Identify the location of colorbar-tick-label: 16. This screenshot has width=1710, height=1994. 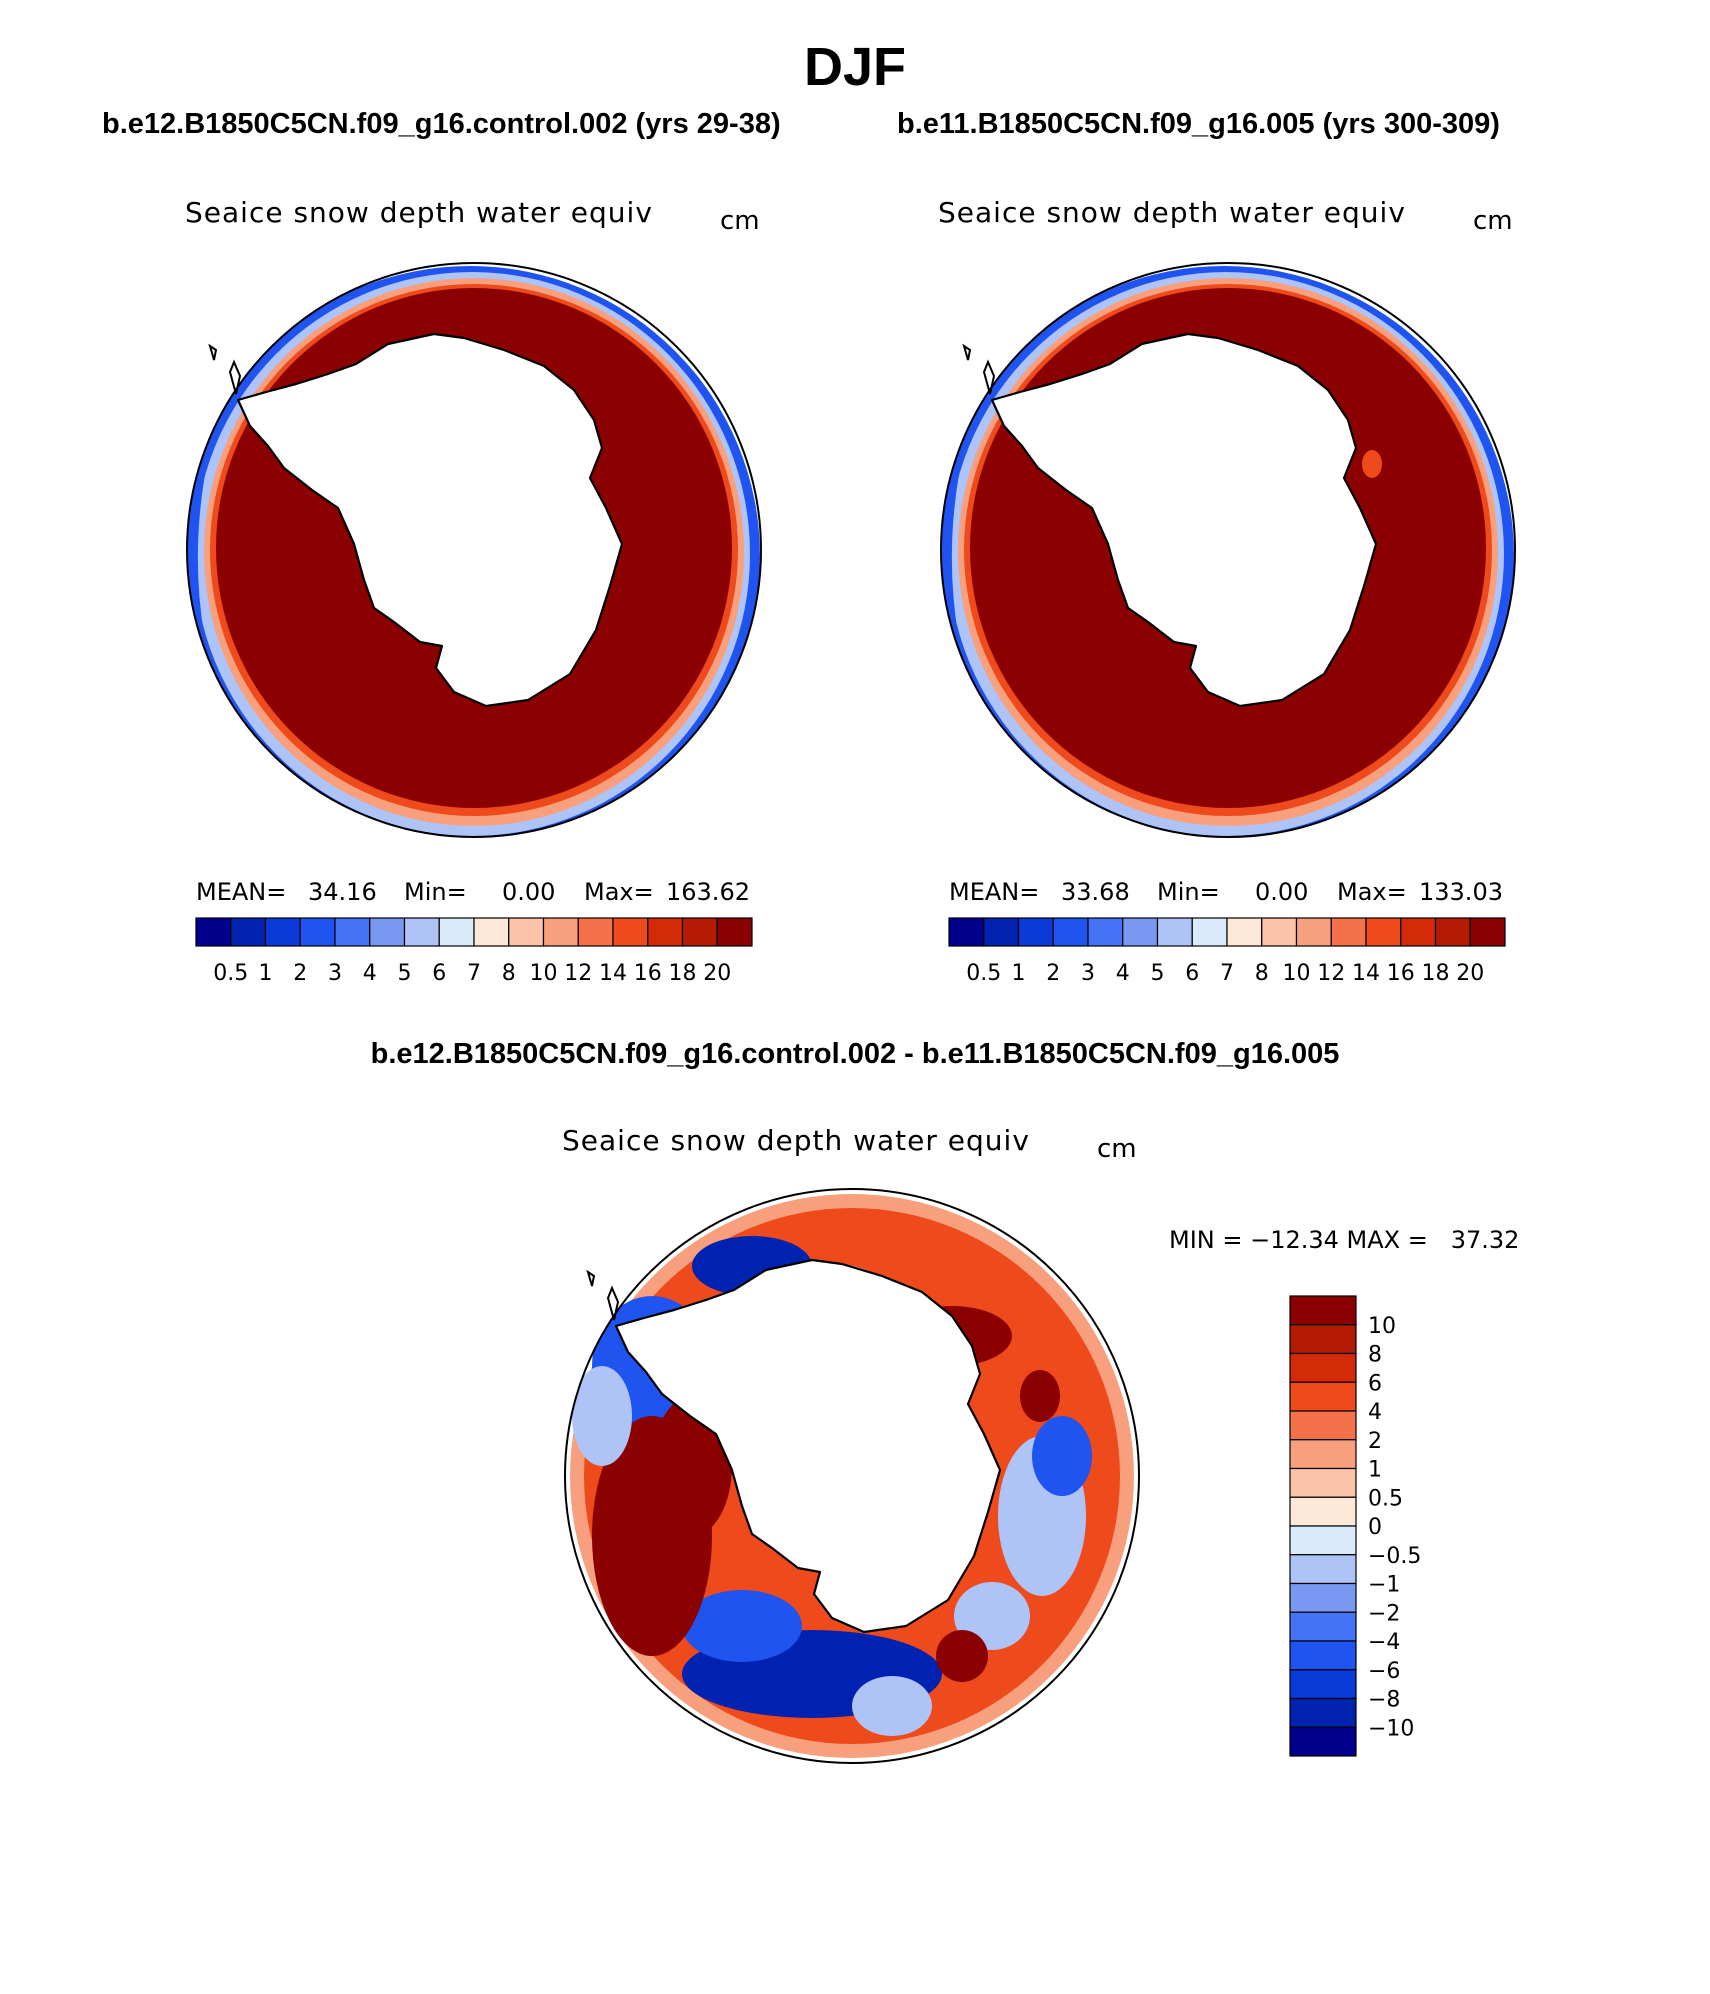
(648, 973).